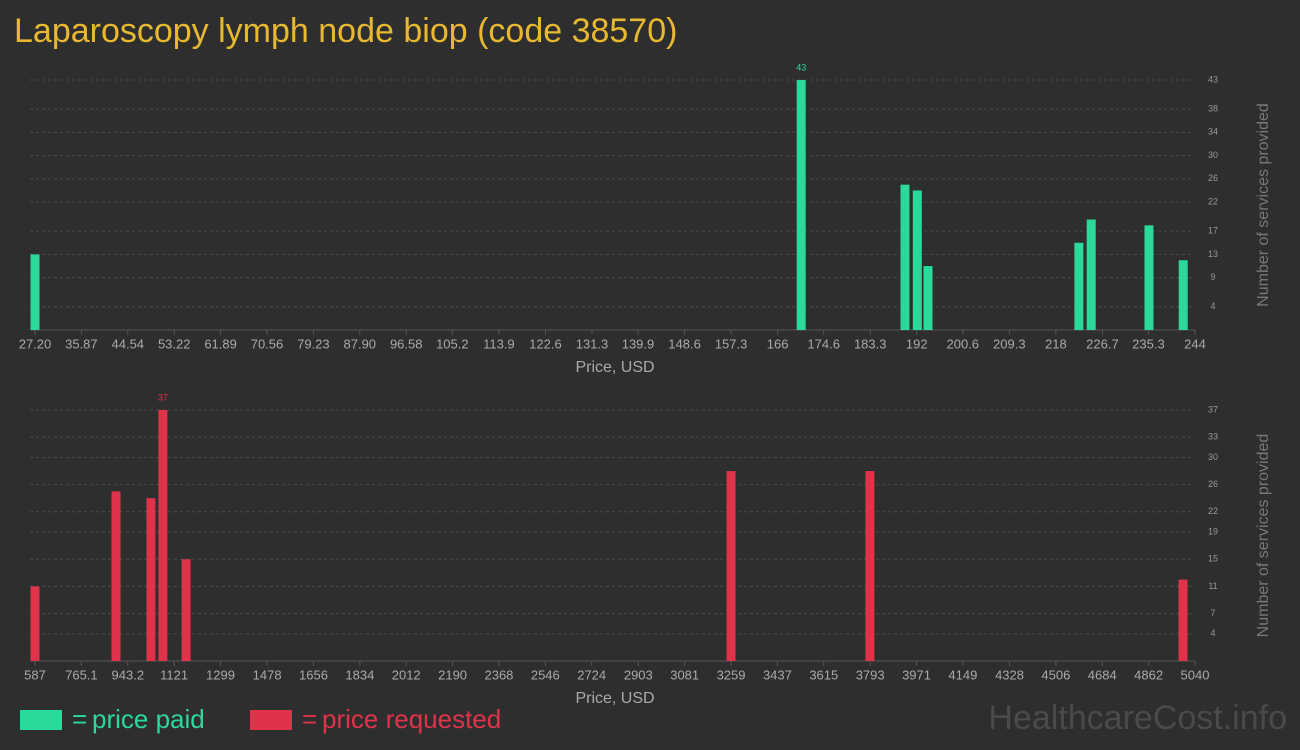 The image size is (1300, 750). I want to click on x-tick-label: 35.87, so click(81, 343).